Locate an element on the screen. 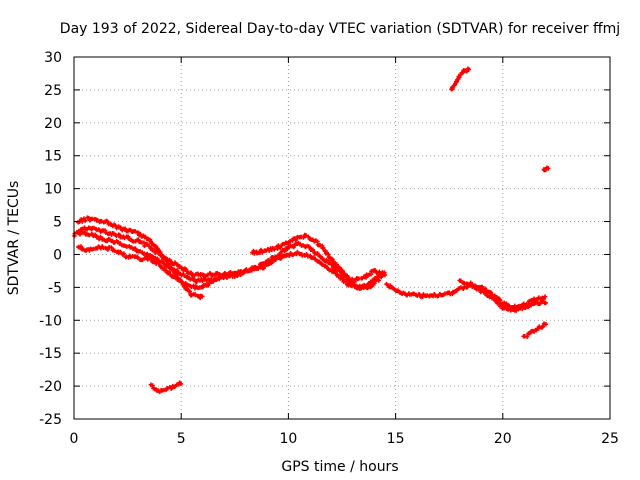  x-tick-label: 25 is located at coordinates (610, 439).